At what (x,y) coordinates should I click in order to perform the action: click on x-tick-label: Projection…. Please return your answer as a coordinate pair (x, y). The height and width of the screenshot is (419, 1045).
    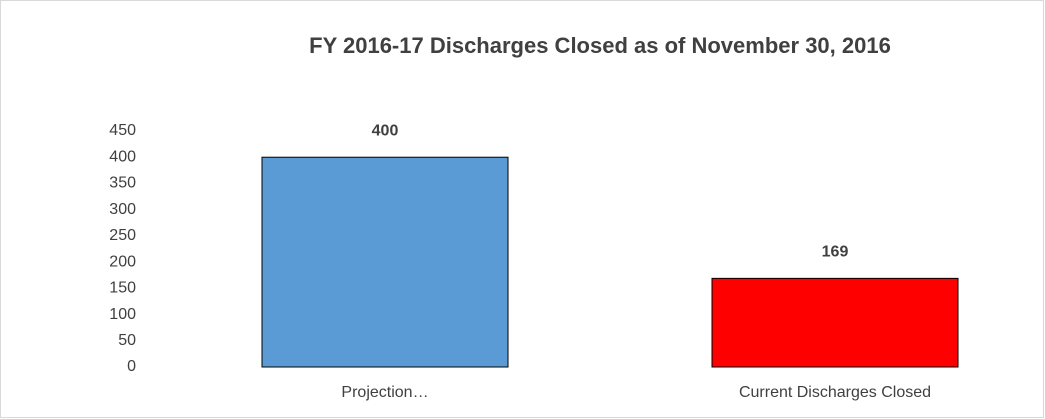
    Looking at the image, I should click on (384, 392).